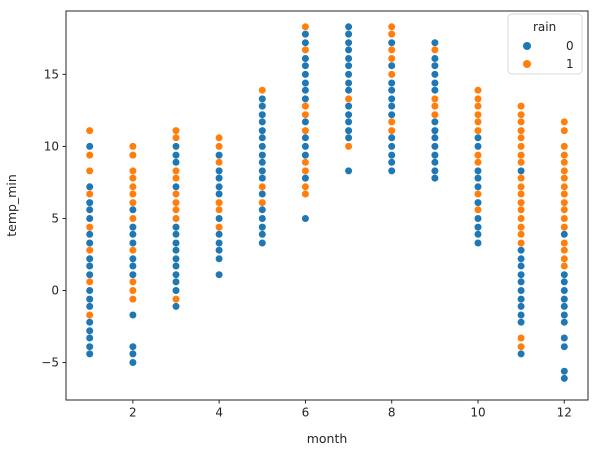 The height and width of the screenshot is (459, 600). What do you see at coordinates (50, 363) in the screenshot?
I see `y-tick-label: −5` at bounding box center [50, 363].